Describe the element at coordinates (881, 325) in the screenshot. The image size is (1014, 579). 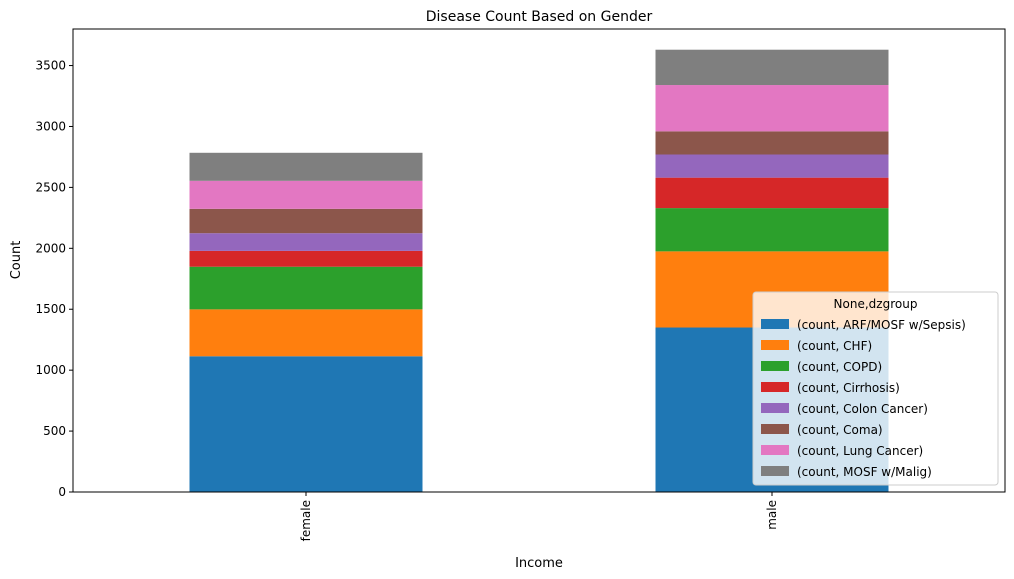
I see `legend-label: (count, ARF/MOSF w/Sepsis)` at that location.